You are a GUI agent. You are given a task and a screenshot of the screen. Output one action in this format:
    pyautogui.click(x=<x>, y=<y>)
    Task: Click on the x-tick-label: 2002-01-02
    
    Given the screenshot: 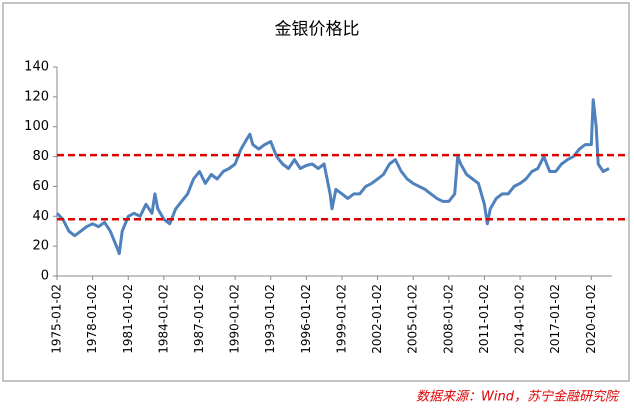 What is the action you would take?
    pyautogui.click(x=377, y=319)
    